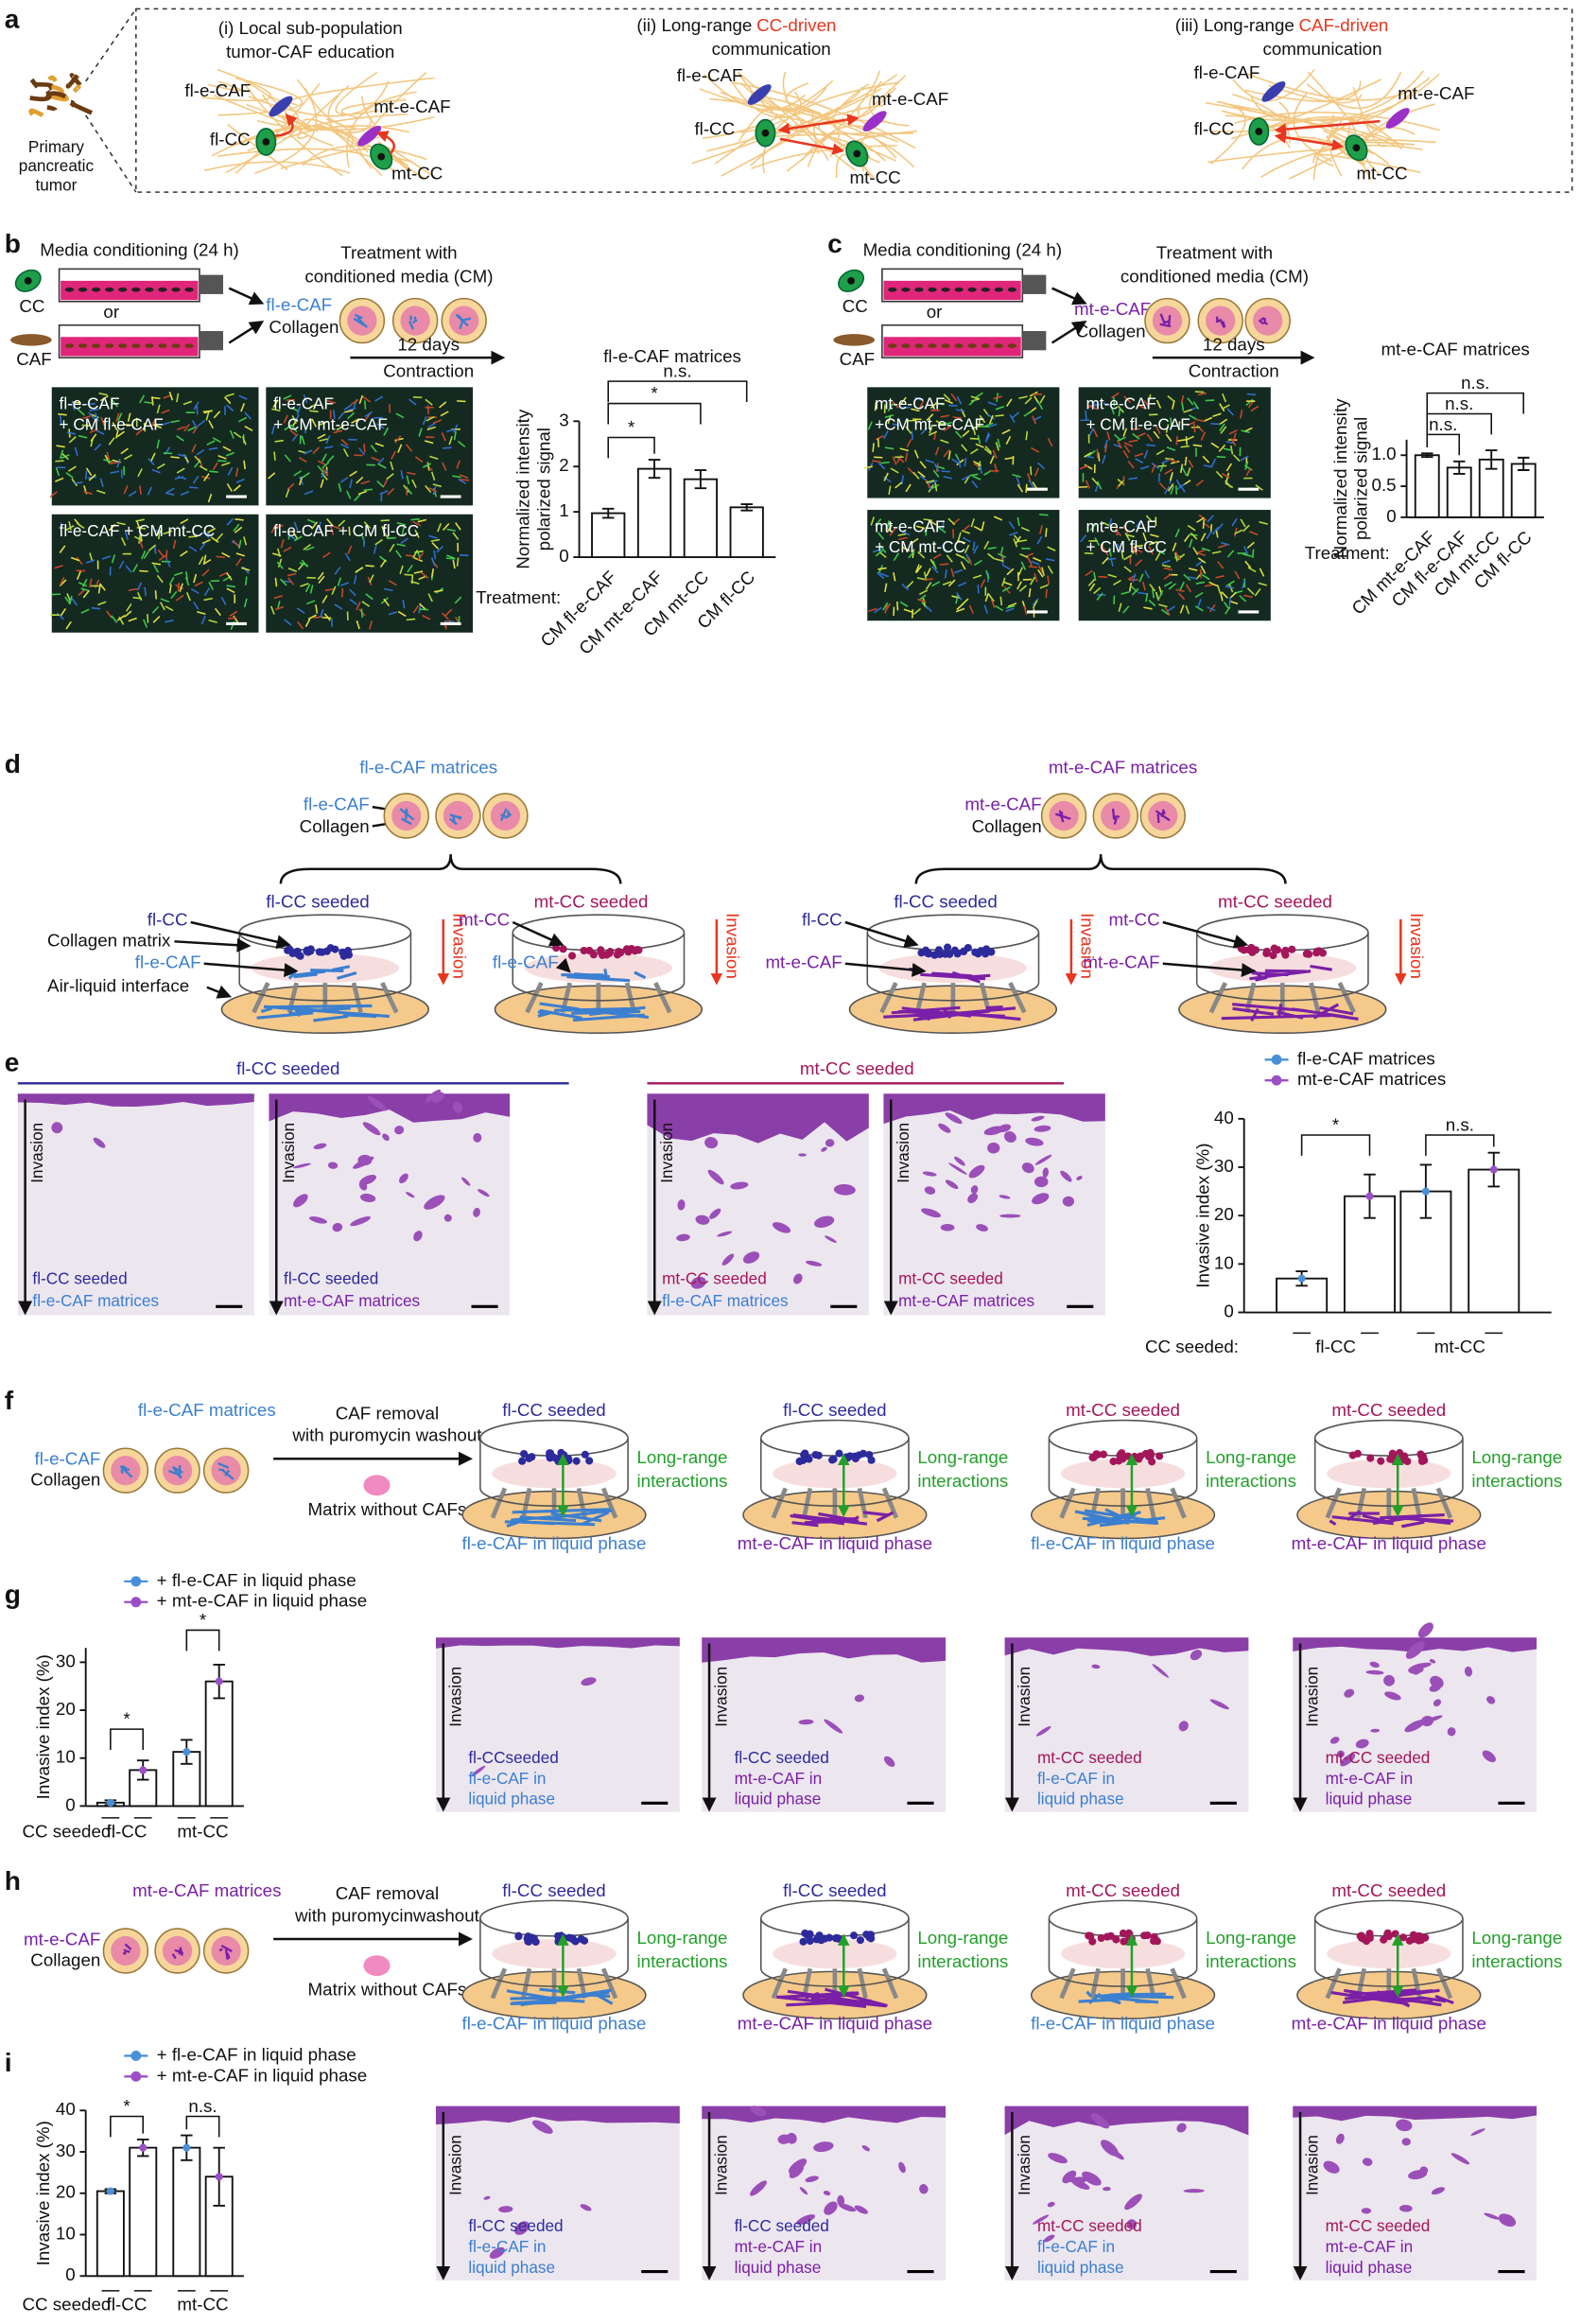  Describe the element at coordinates (1202, 1216) in the screenshot. I see `axis-title: Invasive index (%)` at that location.